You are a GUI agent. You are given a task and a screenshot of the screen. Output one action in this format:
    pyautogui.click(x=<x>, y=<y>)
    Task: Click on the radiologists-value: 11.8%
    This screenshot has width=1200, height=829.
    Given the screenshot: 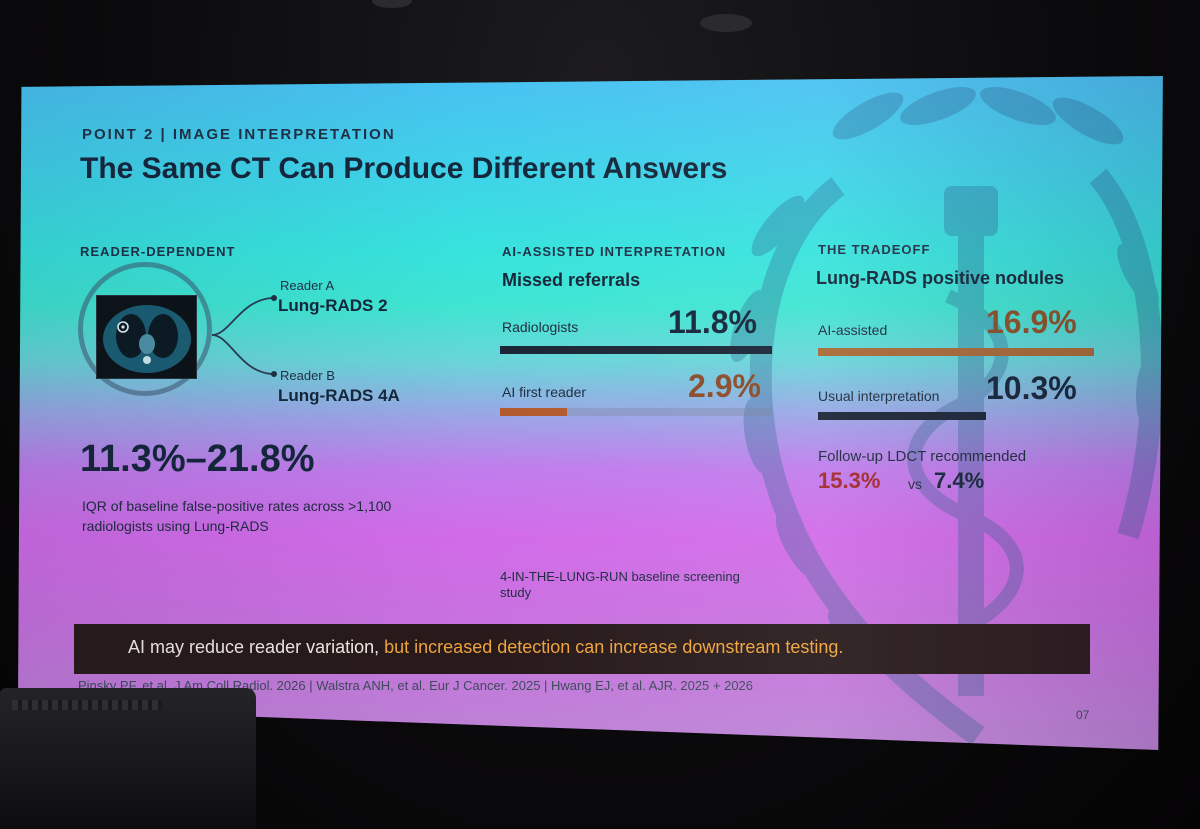 What is the action you would take?
    pyautogui.click(x=712, y=322)
    